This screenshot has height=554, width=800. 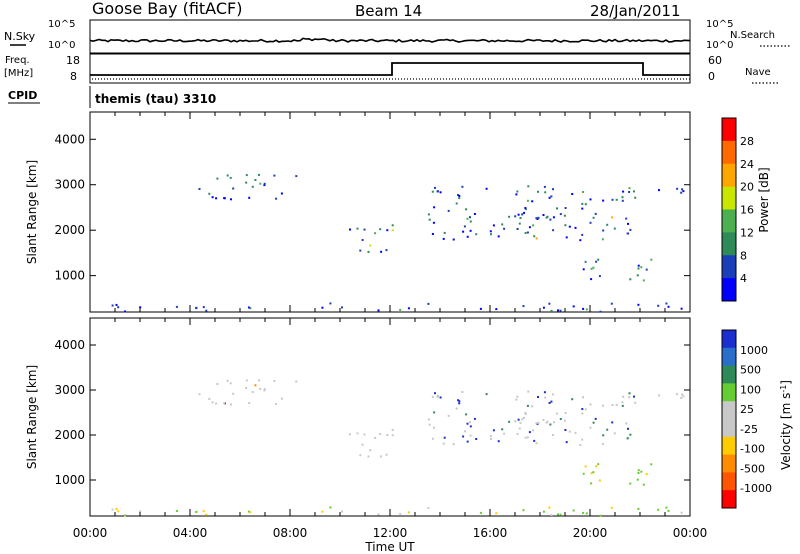 I want to click on power-colorbar-tick: 20, so click(x=747, y=187).